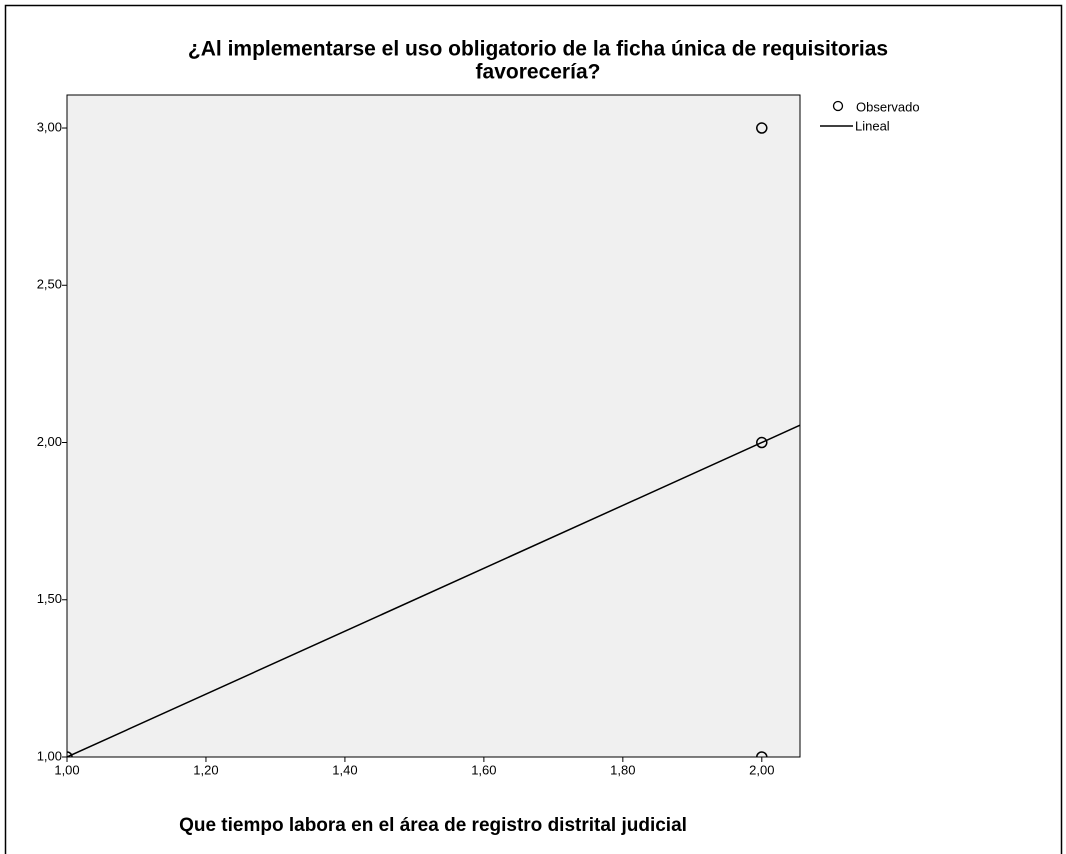 The image size is (1066, 854). Describe the element at coordinates (66, 769) in the screenshot. I see `x-tick-label: 1,00` at that location.